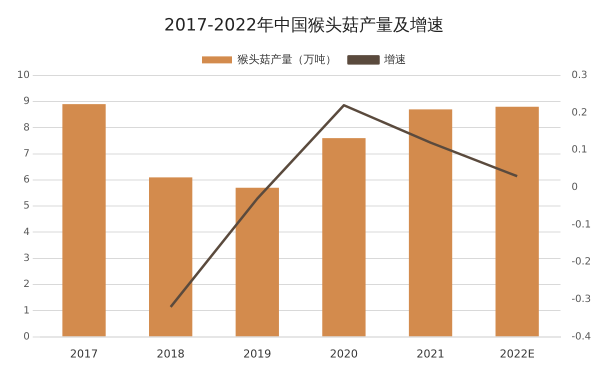 This screenshot has height=385, width=612. Describe the element at coordinates (581, 262) in the screenshot. I see `y2-tick-label: -0.2` at that location.